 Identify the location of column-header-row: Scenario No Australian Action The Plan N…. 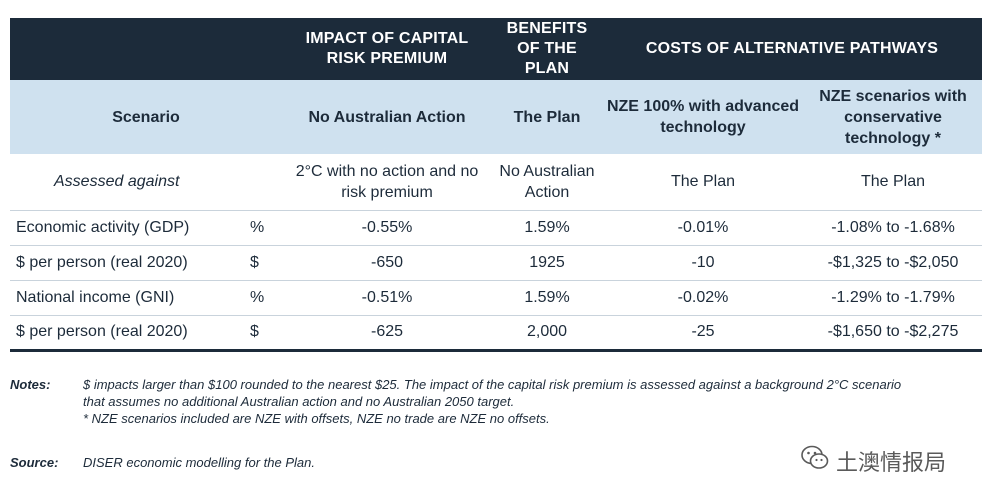
(496, 117).